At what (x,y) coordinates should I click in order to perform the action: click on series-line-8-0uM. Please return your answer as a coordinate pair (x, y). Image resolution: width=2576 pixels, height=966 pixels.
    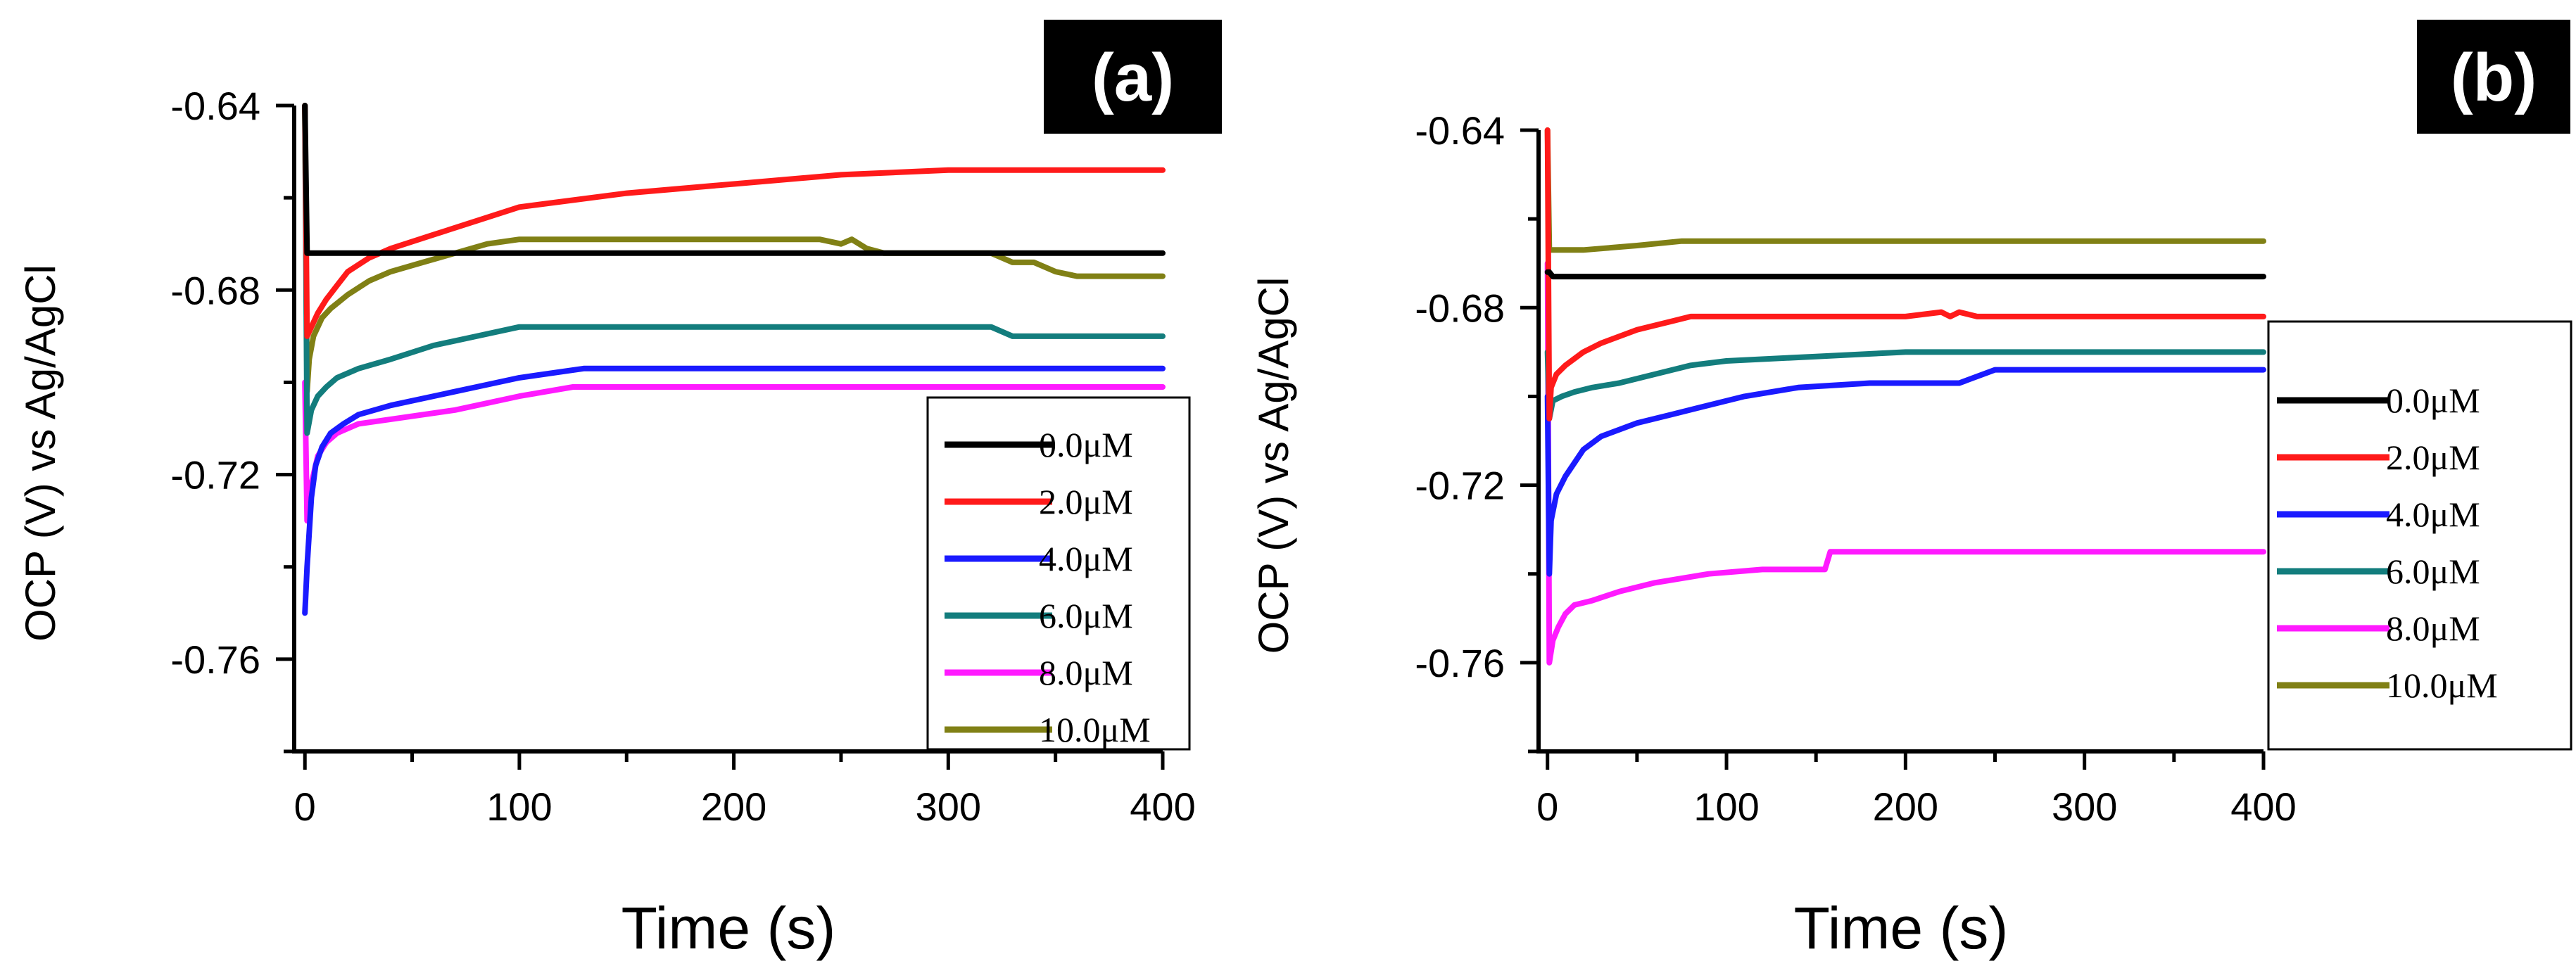
    Looking at the image, I should click on (1905, 463).